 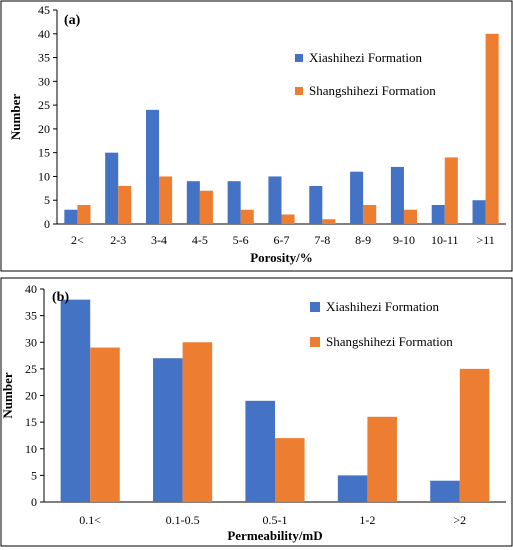 What do you see at coordinates (77, 240) in the screenshot?
I see `x-tick-label: 2<` at bounding box center [77, 240].